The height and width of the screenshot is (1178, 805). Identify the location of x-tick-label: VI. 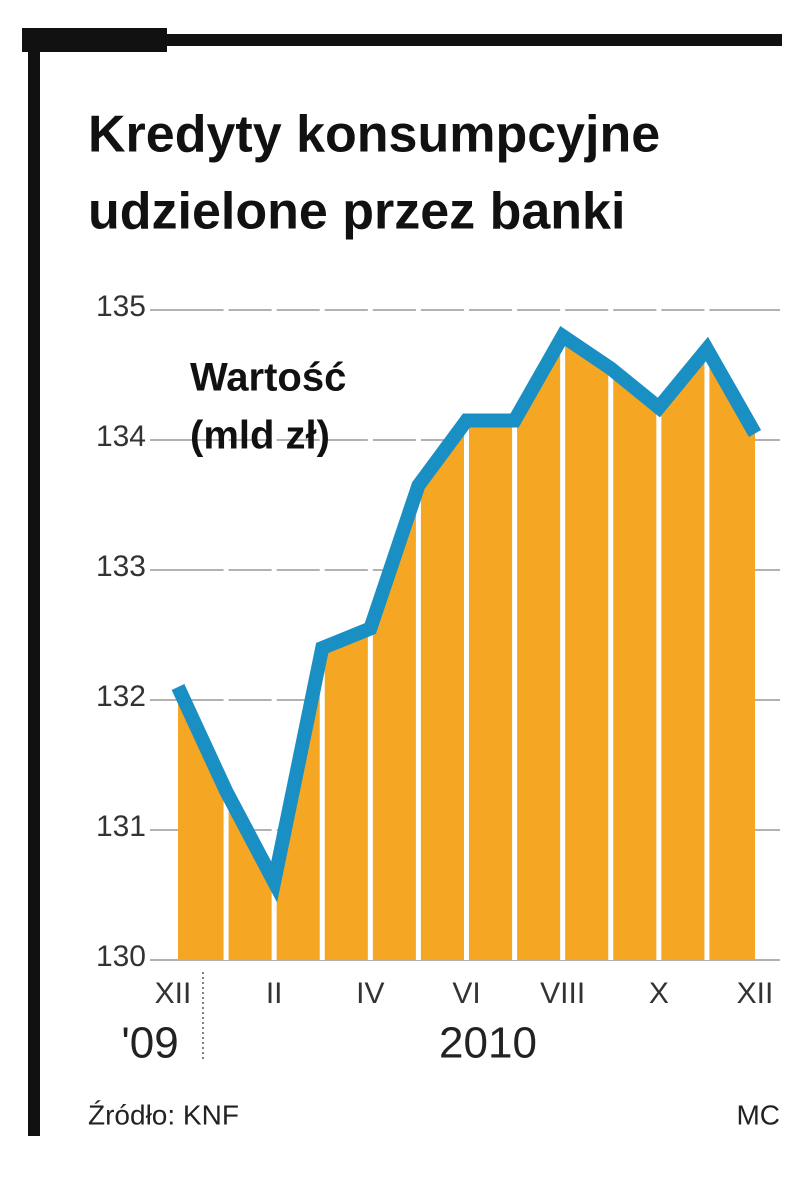
(466, 993).